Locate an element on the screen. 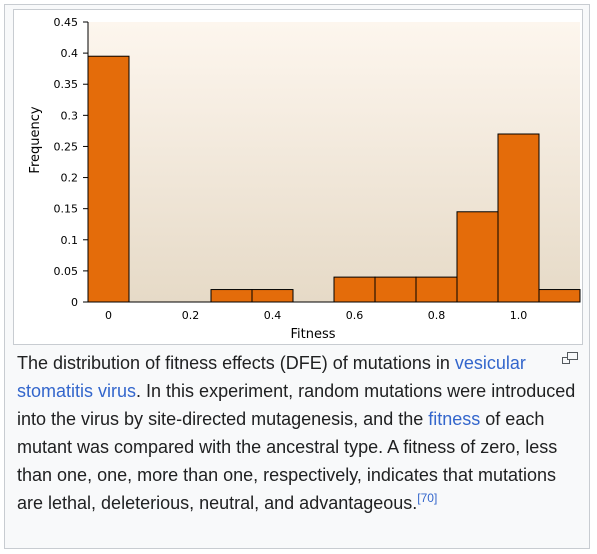 This screenshot has height=554, width=597. x-tick-label: 0.2 is located at coordinates (191, 315).